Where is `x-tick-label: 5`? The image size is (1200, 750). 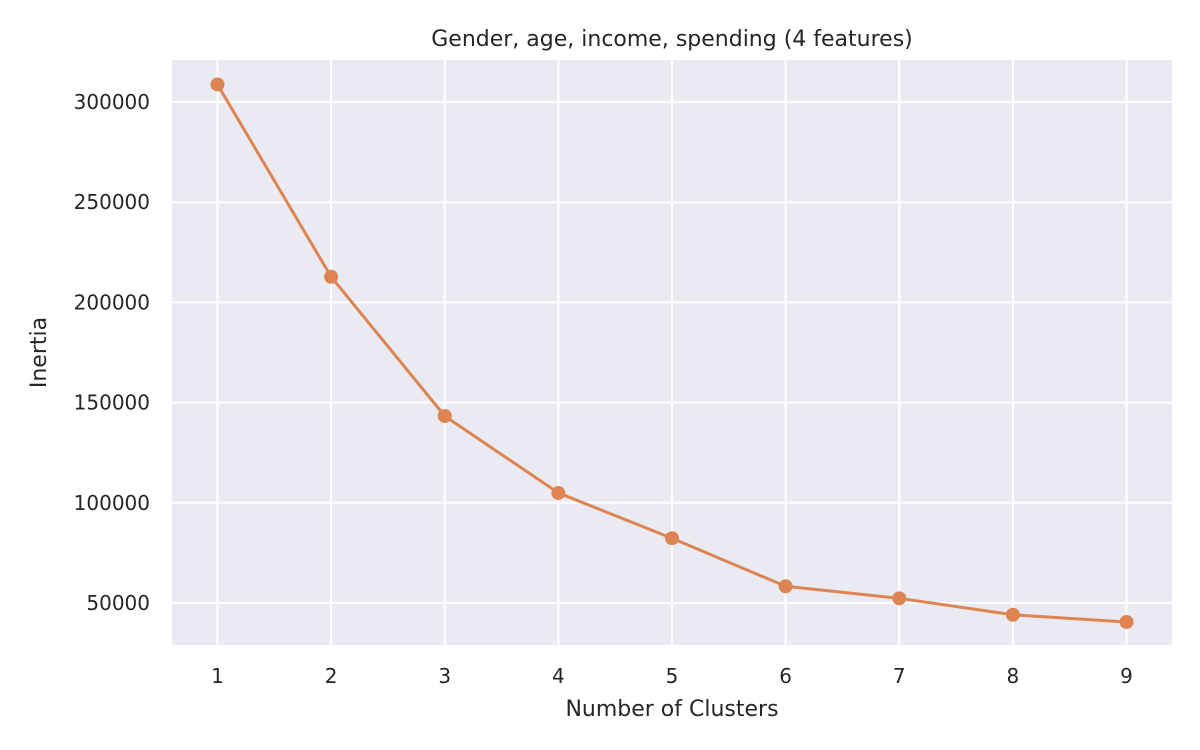 x-tick-label: 5 is located at coordinates (672, 676).